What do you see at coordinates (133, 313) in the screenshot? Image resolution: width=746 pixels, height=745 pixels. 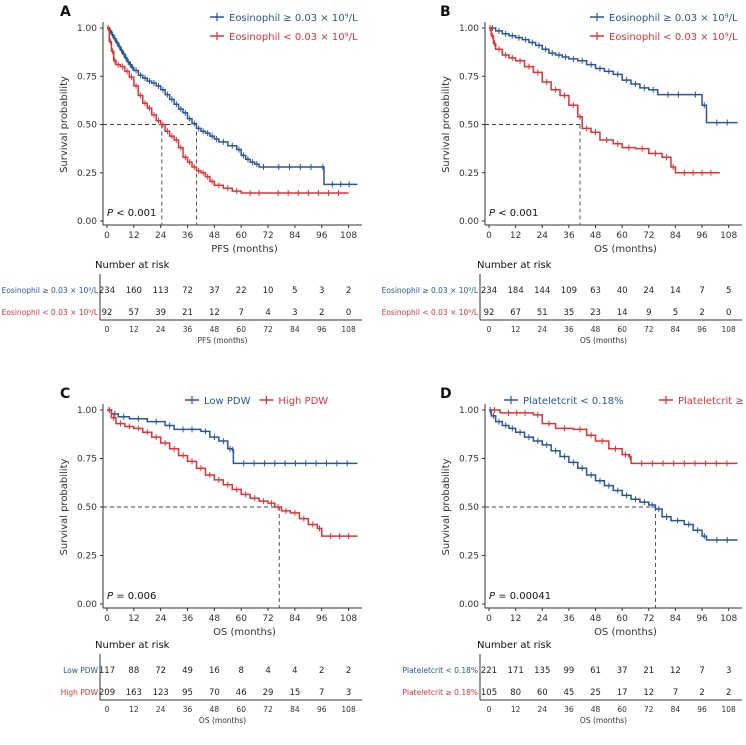 I see `risk-count: 57` at bounding box center [133, 313].